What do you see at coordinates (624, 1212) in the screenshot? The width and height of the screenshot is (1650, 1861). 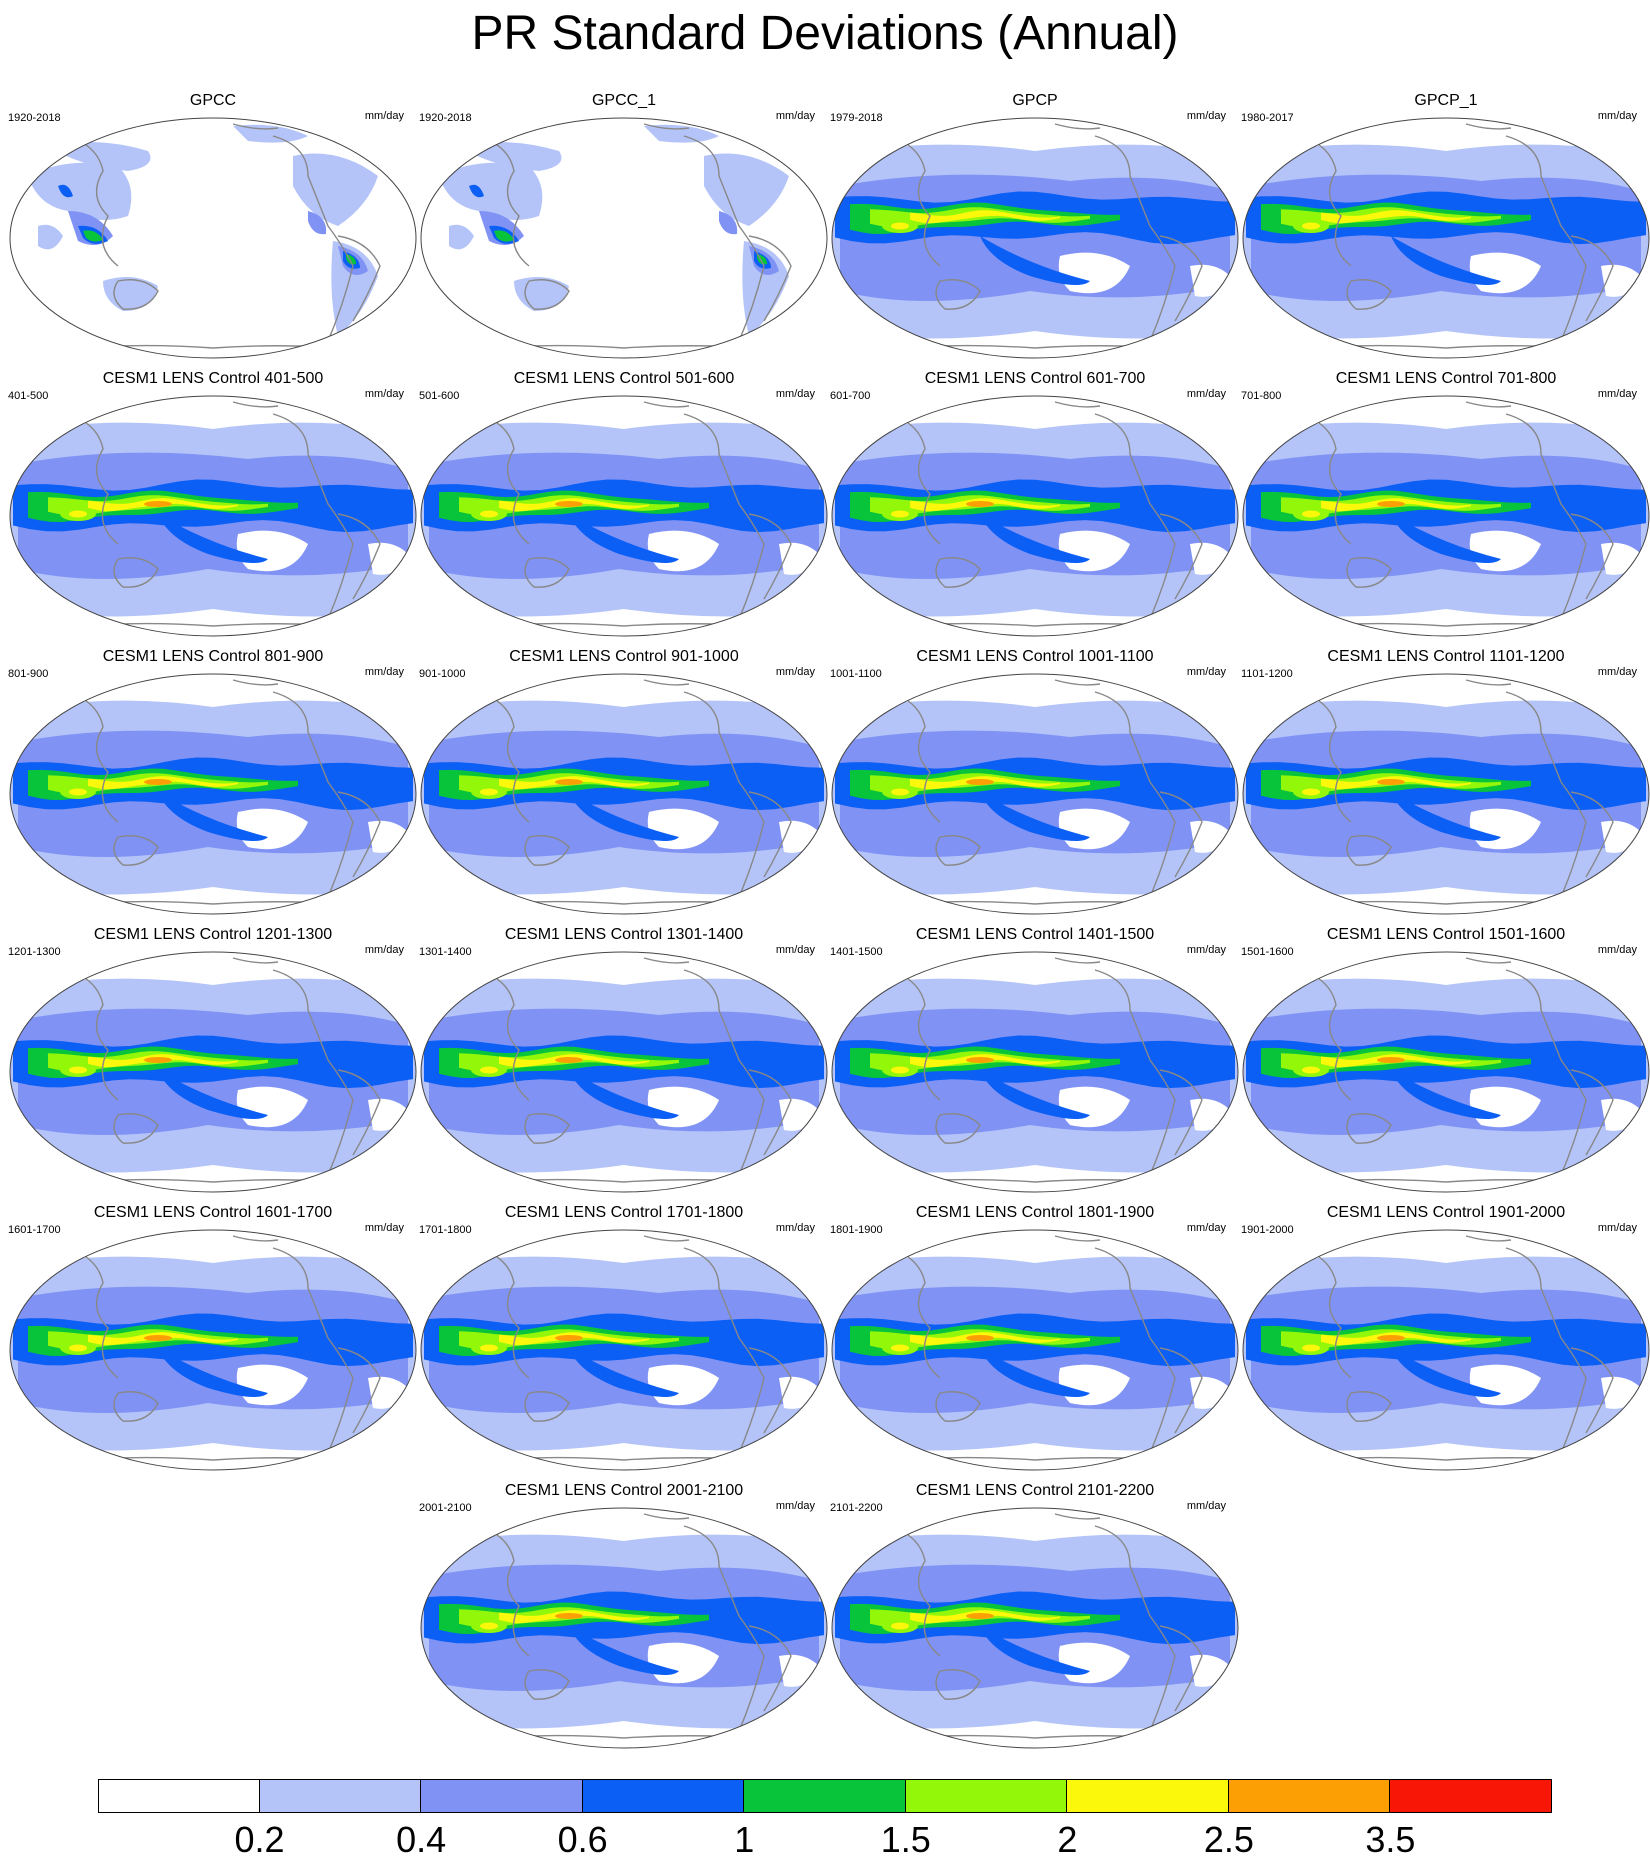 I see `panel-title: CESM1 LENS Control 1701-1800` at bounding box center [624, 1212].